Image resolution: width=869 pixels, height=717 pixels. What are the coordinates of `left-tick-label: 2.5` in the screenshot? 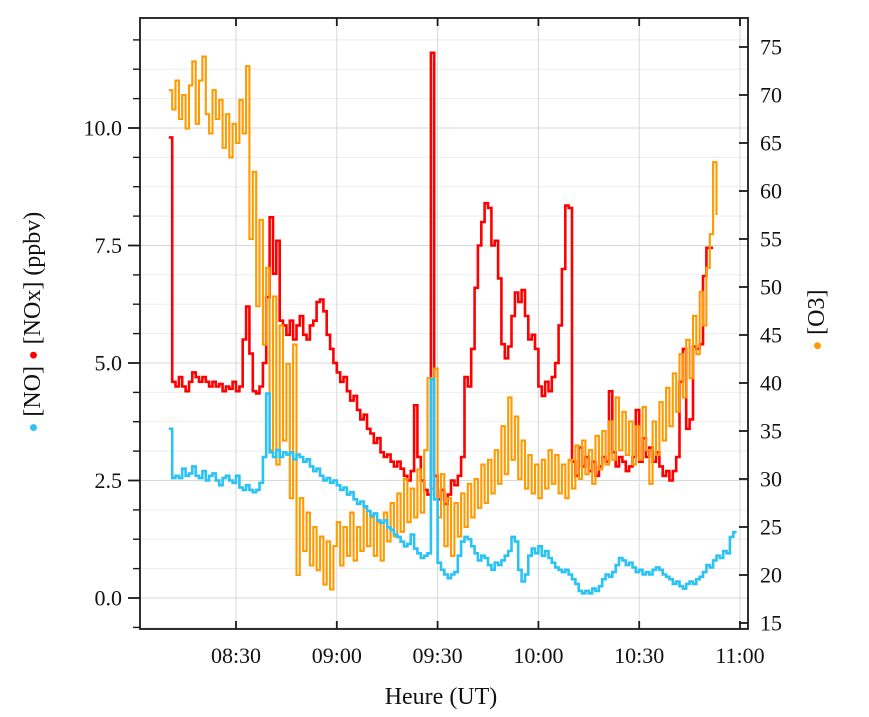 It's located at (109, 480).